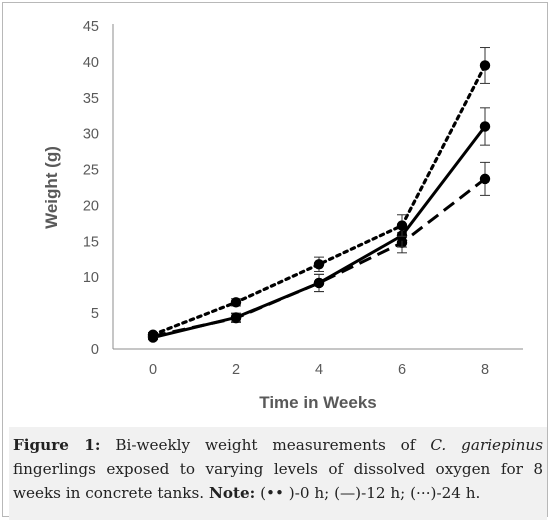 This screenshot has width=552, height=521. Describe the element at coordinates (265, 445) in the screenshot. I see `caption-text-1: Bi-weekly weight measurements of` at that location.